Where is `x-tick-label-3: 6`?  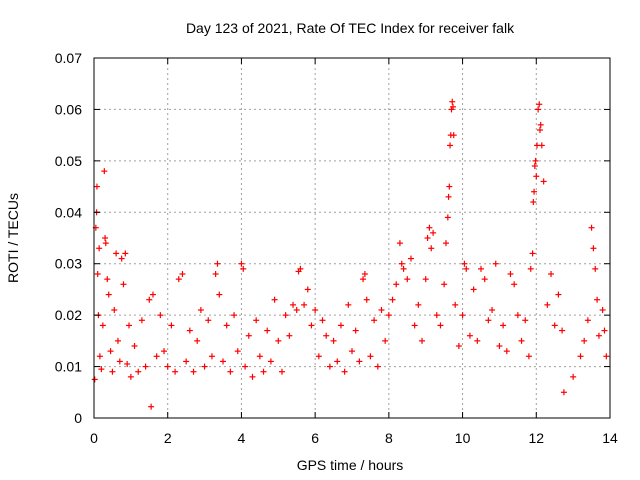 x-tick-label-3: 6 is located at coordinates (315, 438).